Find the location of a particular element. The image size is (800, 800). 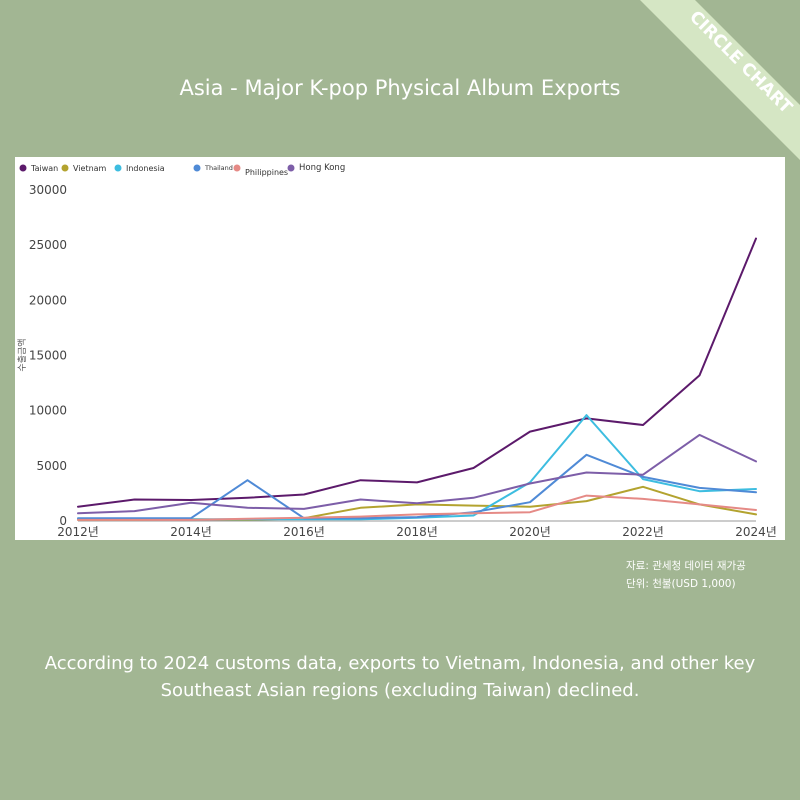

legend-label: Hong Kong is located at coordinates (322, 168).